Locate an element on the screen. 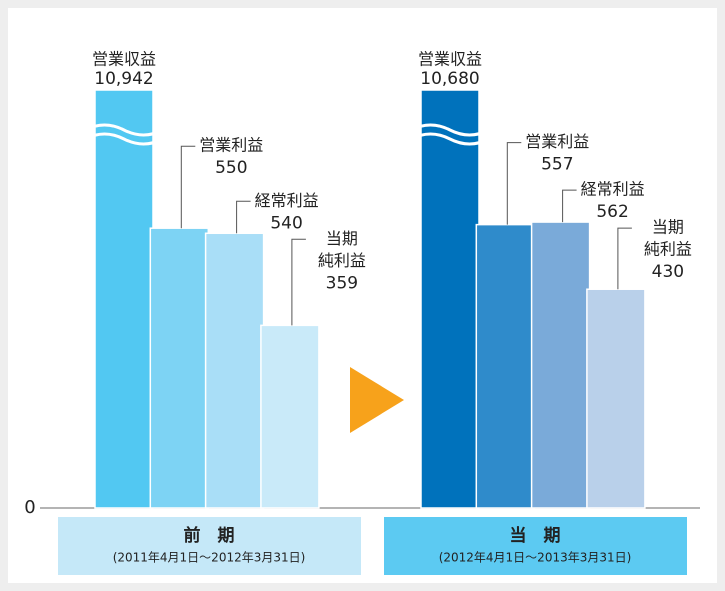 Image resolution: width=725 pixels, height=591 pixels. category-period: (2012年4月1日～2013年3月31日) is located at coordinates (535, 558).